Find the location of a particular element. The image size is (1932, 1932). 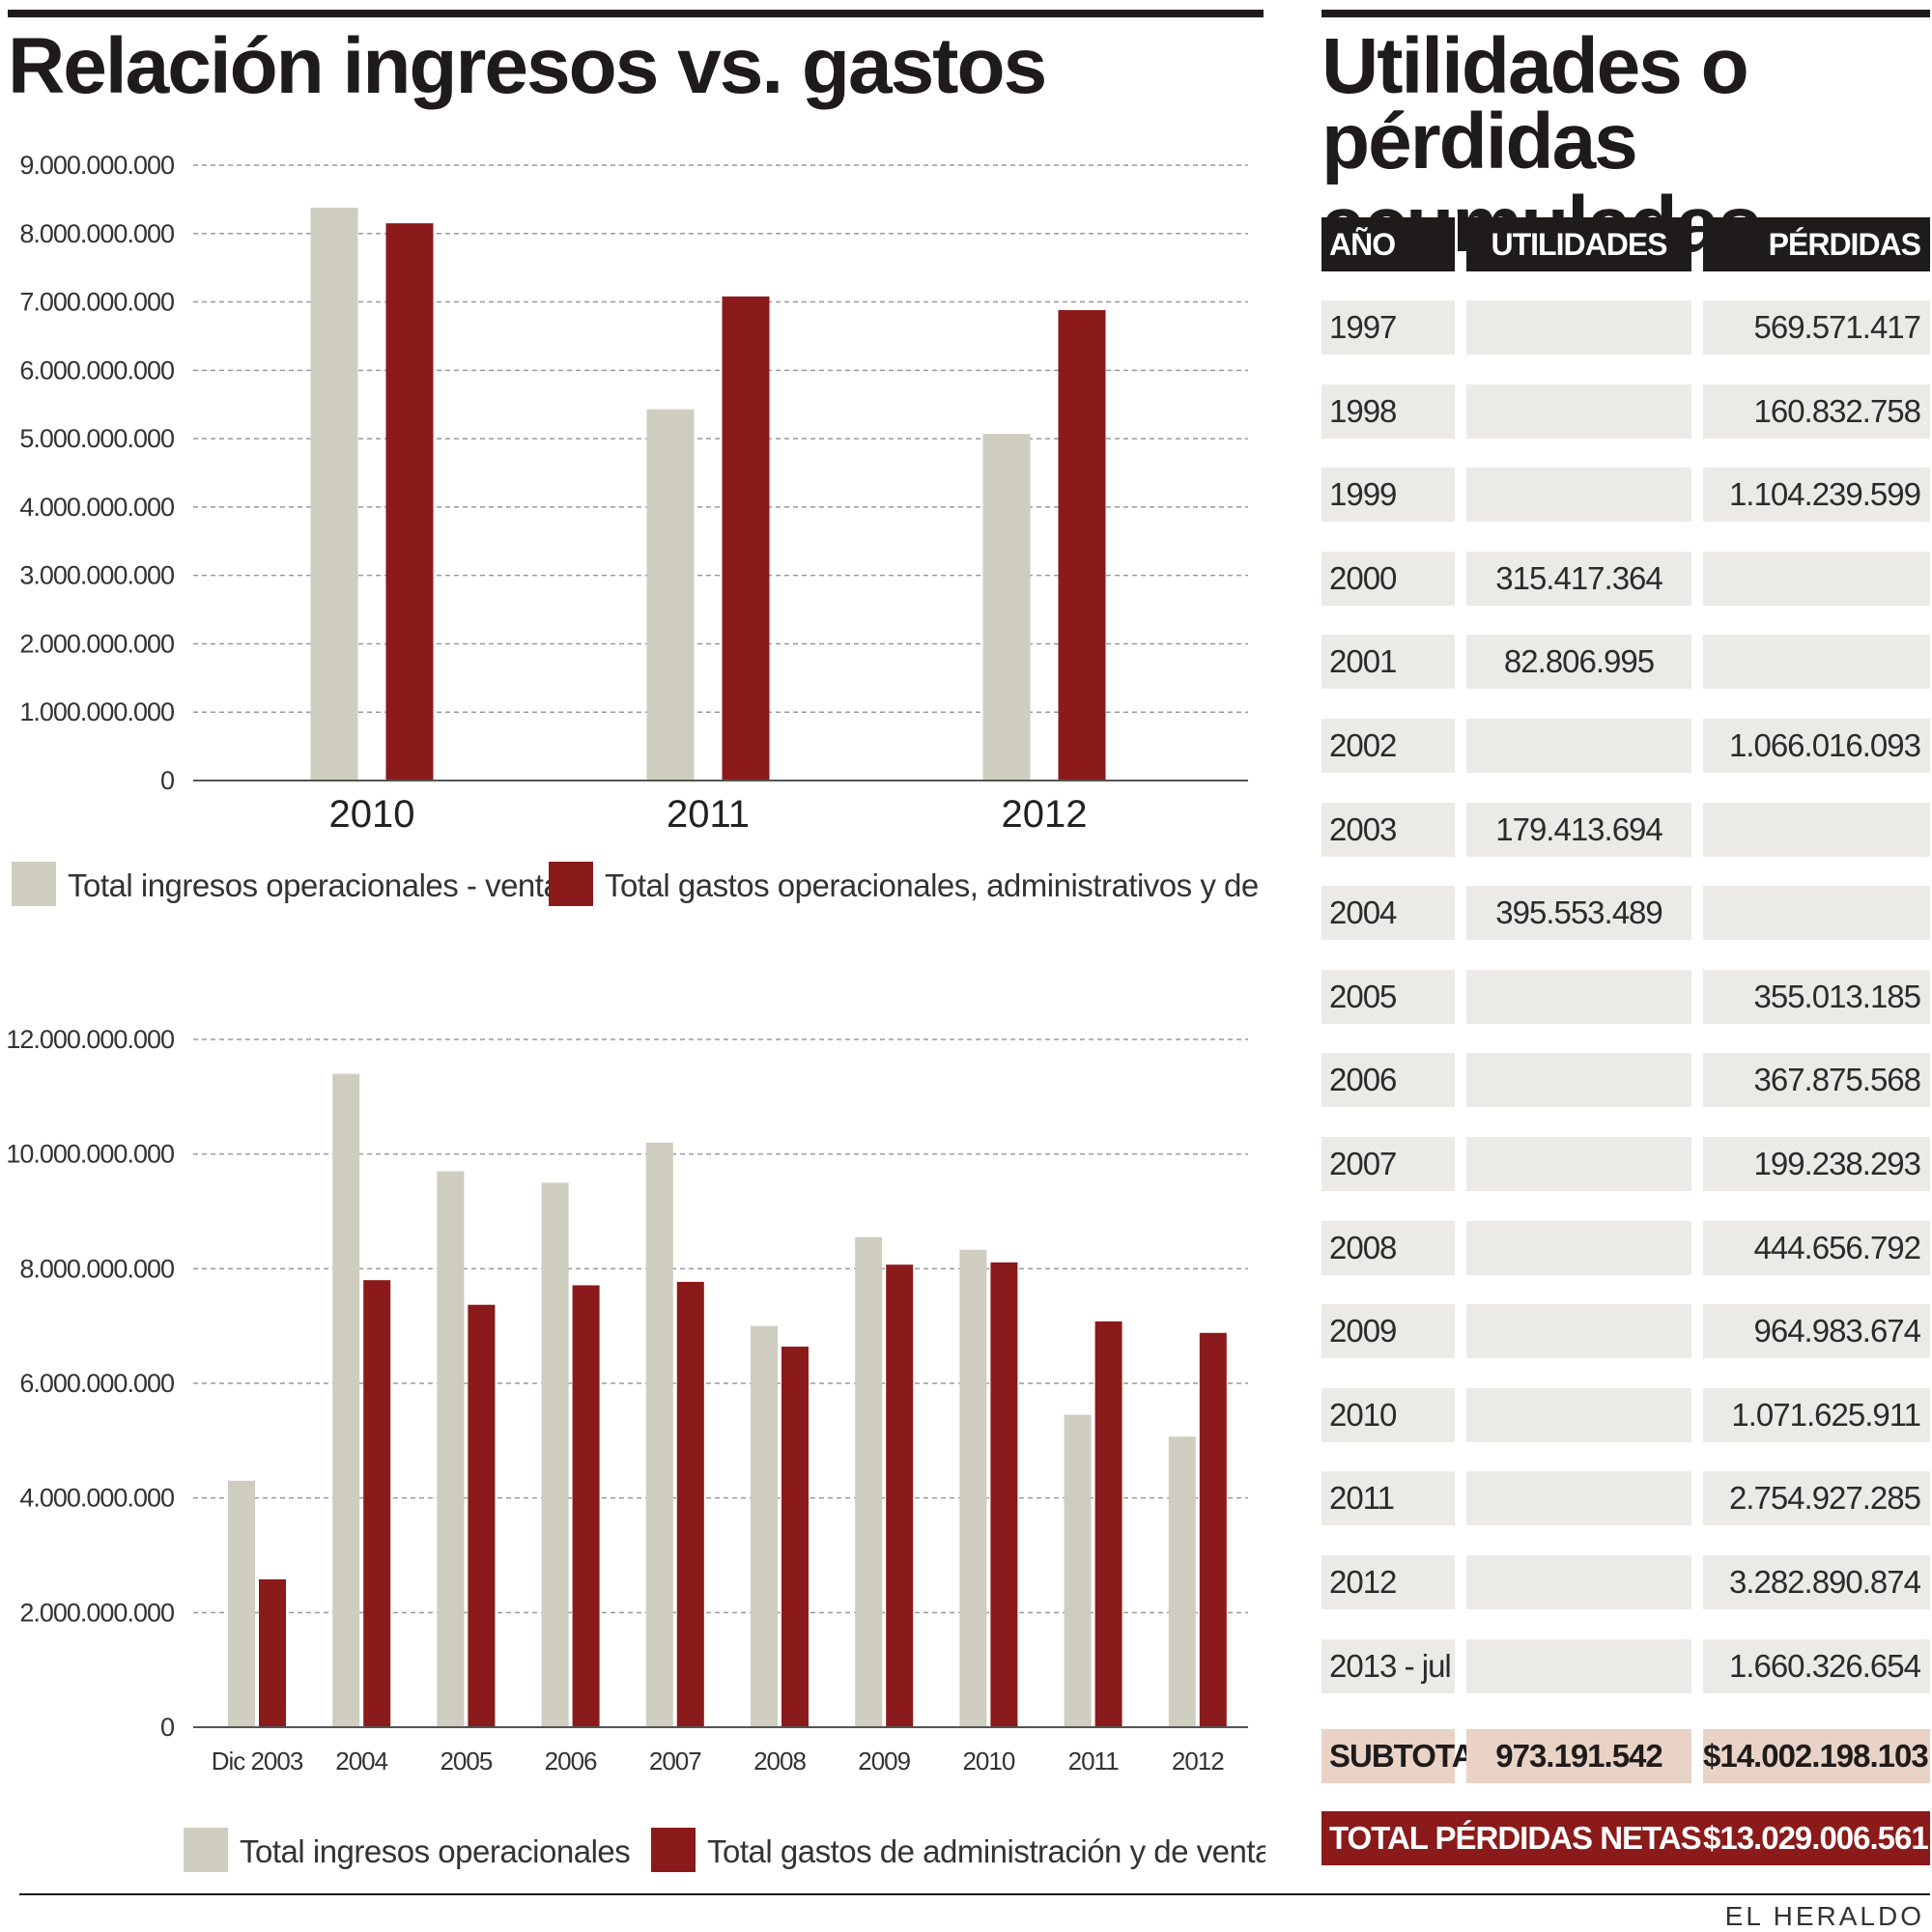

table-row: 2008 444.656.792 is located at coordinates (1625, 1247).